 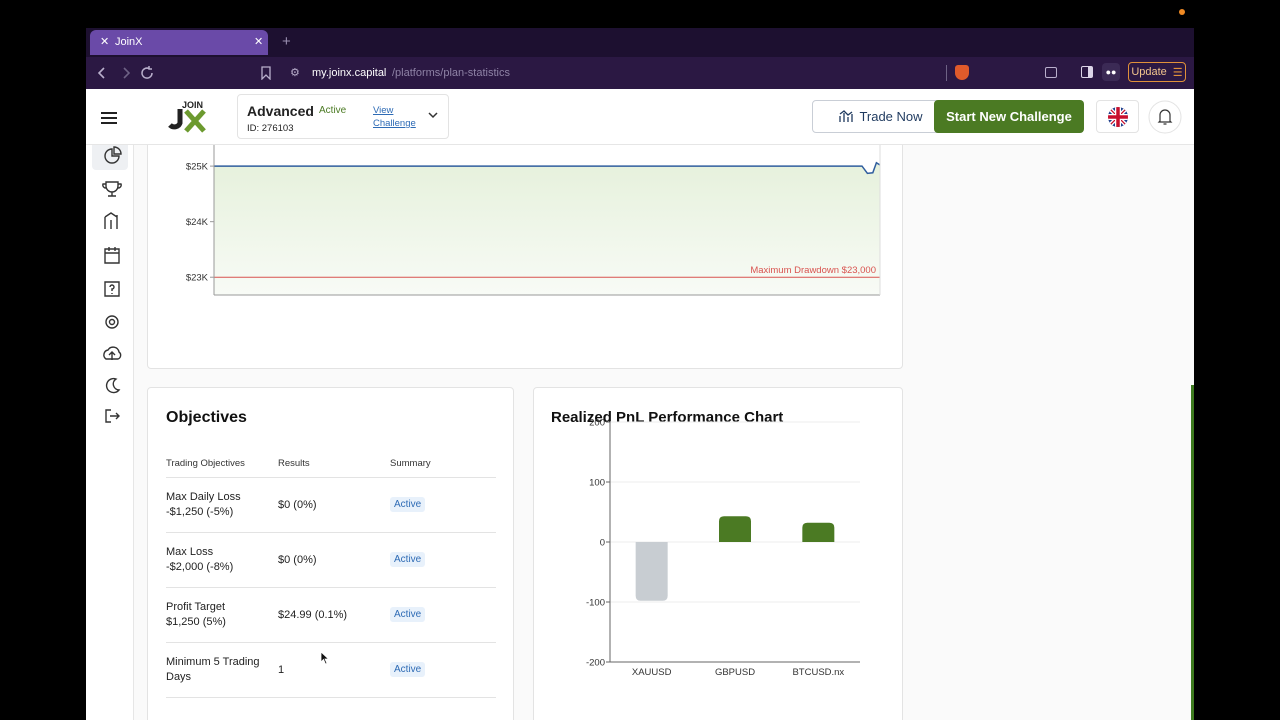 I want to click on sidebar-icons, so click(x=110, y=284).